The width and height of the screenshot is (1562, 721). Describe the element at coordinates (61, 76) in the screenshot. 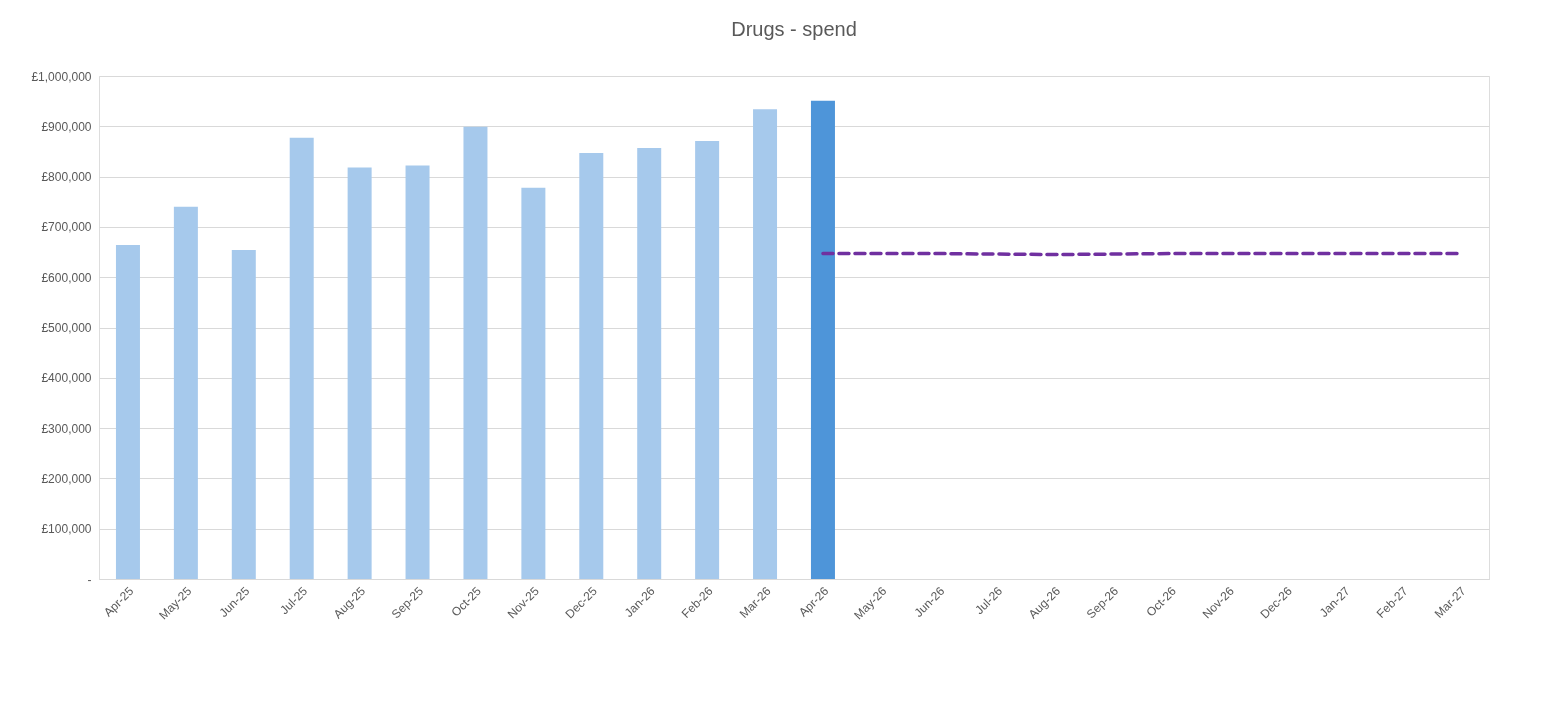

I see `y-tick-label: £1,000,000` at that location.